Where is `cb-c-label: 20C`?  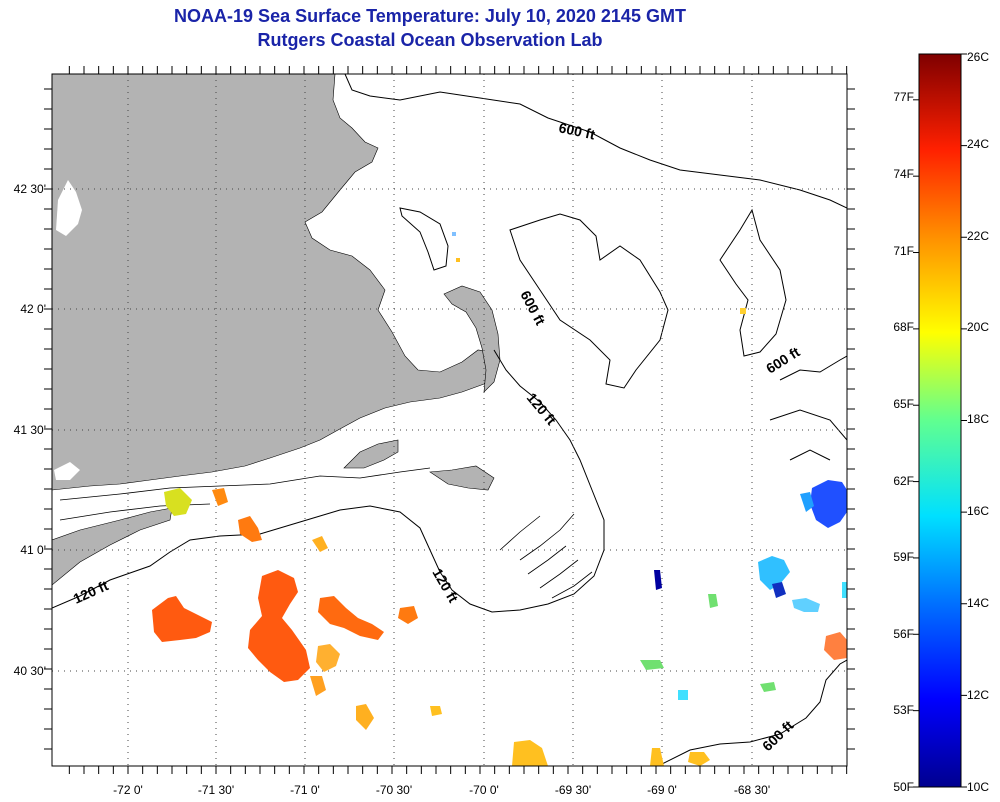
cb-c-label: 20C is located at coordinates (978, 327).